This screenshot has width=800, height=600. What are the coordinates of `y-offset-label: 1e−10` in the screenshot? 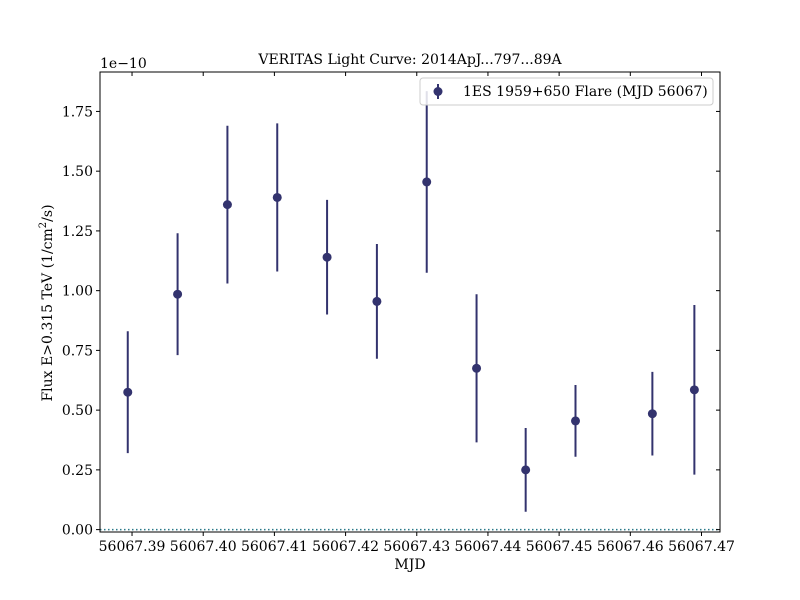 It's located at (123, 64).